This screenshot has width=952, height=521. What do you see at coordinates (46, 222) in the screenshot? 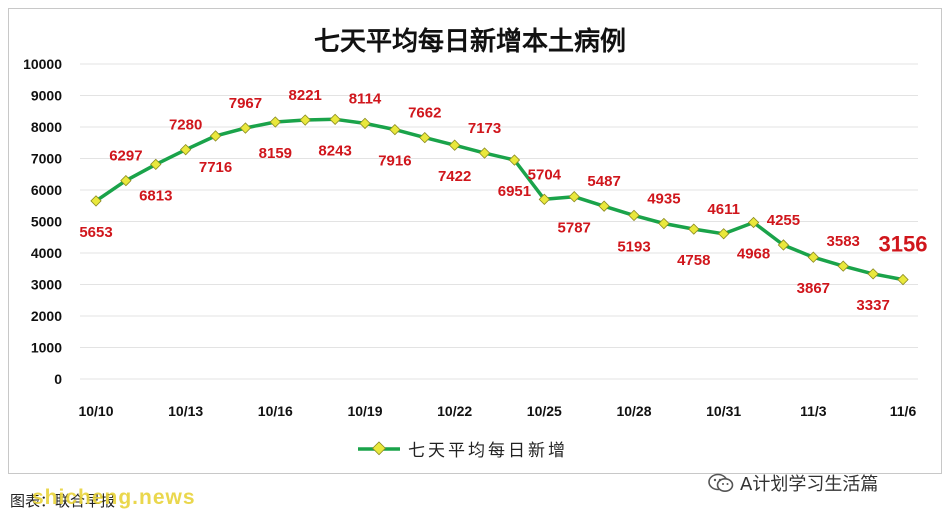
I see `y-tick-label: 5000` at bounding box center [46, 222].